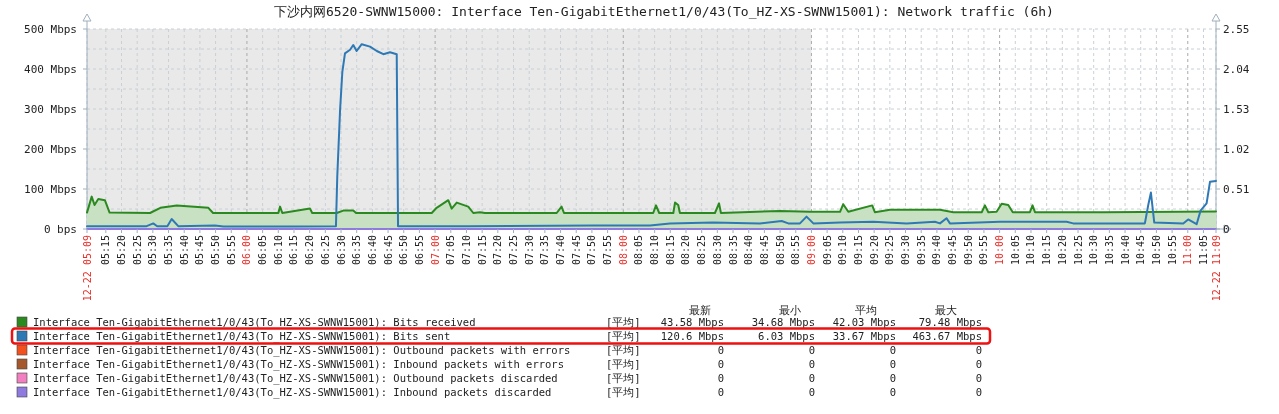 This screenshot has width=1279, height=414. What do you see at coordinates (692, 336) in the screenshot?
I see `text: 120.6 Mbps` at bounding box center [692, 336].